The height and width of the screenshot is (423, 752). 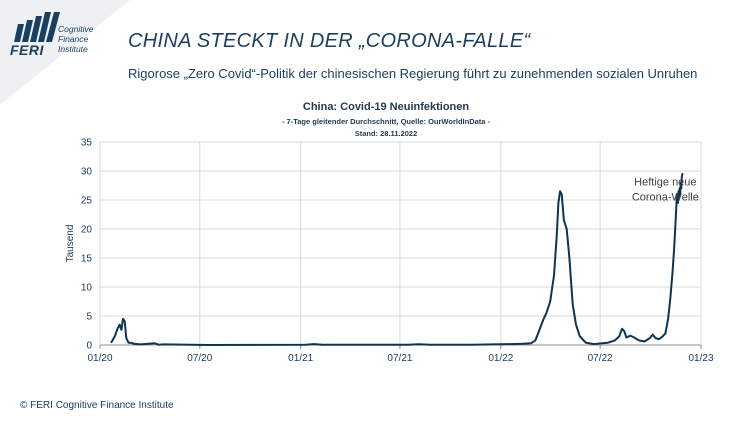 What do you see at coordinates (70, 244) in the screenshot?
I see `y-axis-label: Tausend` at bounding box center [70, 244].